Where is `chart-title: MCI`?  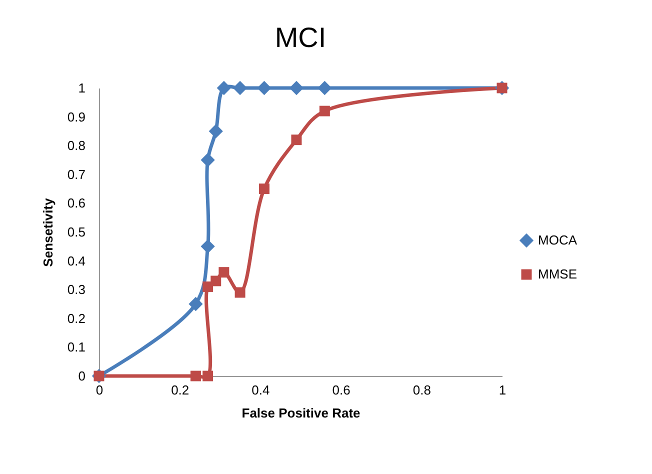
chart-title: MCI is located at coordinates (300, 37).